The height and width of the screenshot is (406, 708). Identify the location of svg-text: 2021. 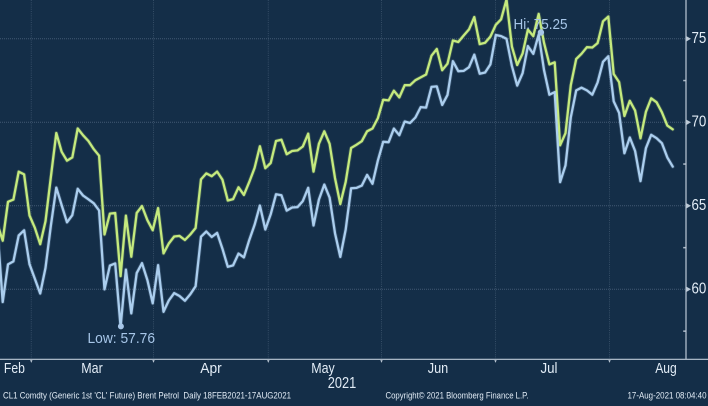
(342, 383).